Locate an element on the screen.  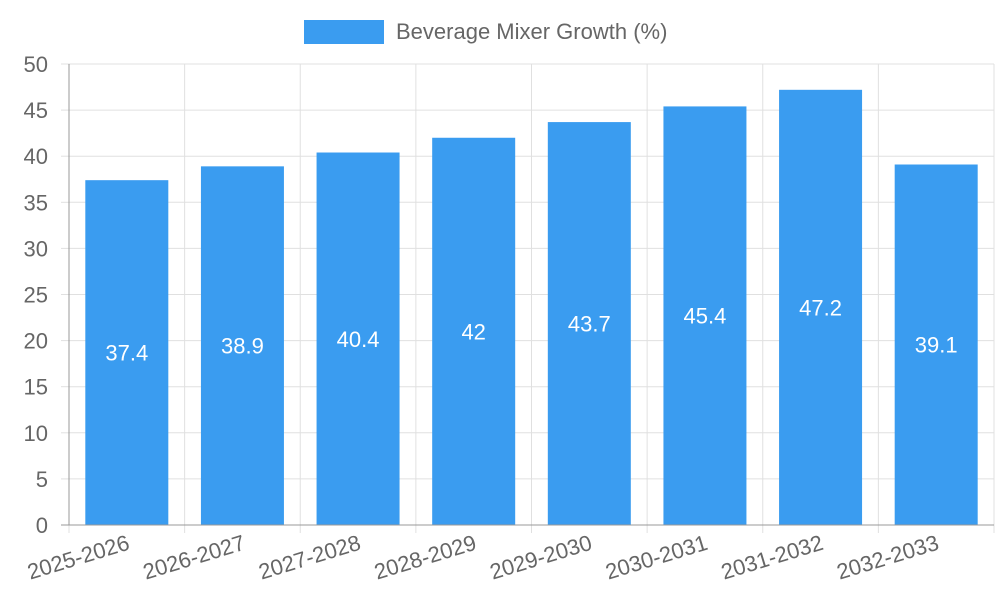
data-label: 38.9 is located at coordinates (242, 346).